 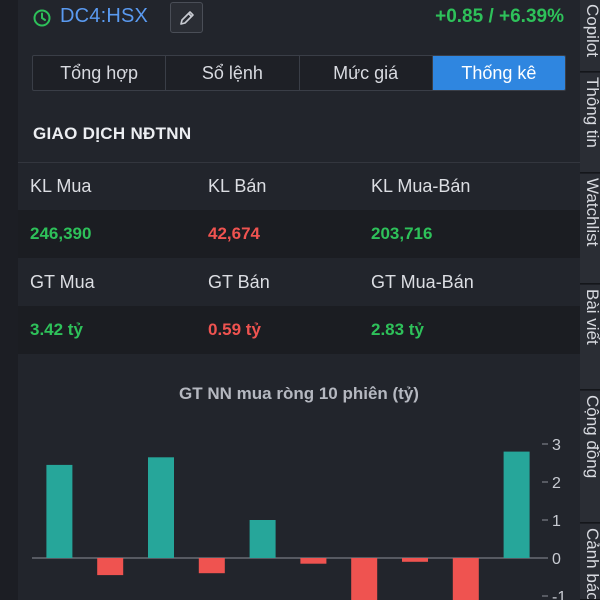 I want to click on gt-sell-label: GT Bán, so click(x=239, y=281).